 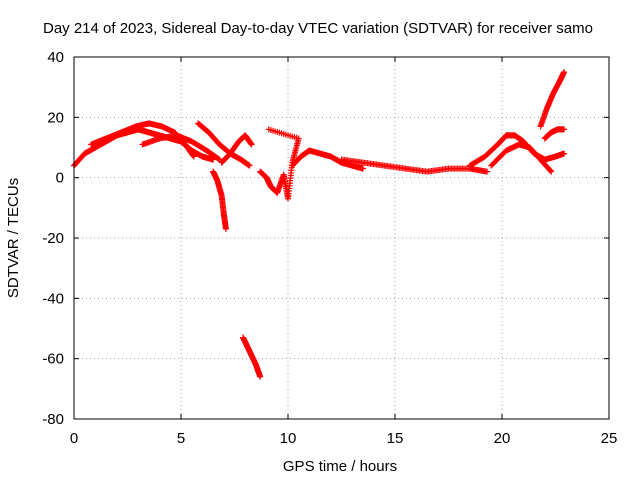 What do you see at coordinates (395, 438) in the screenshot?
I see `x-tick-label: 15` at bounding box center [395, 438].